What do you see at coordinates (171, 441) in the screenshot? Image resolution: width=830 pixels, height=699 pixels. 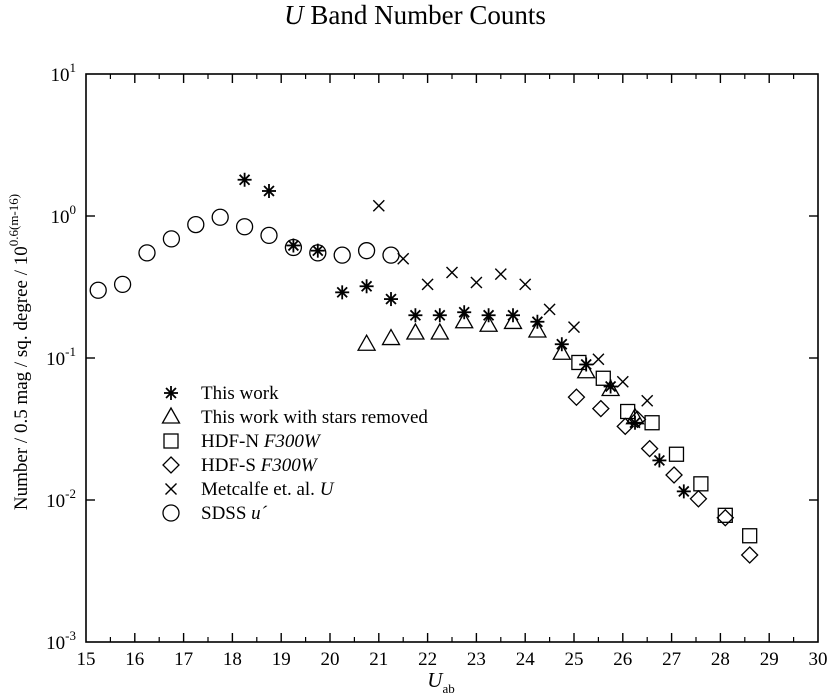 I see `legend-marker-square` at bounding box center [171, 441].